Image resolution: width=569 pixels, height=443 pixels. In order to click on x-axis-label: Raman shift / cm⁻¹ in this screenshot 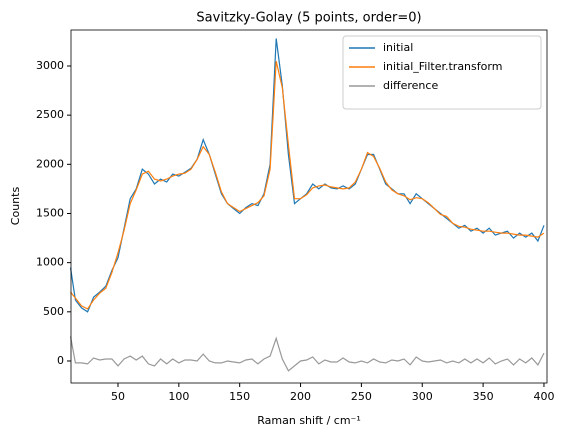, I will do `click(309, 420)`.